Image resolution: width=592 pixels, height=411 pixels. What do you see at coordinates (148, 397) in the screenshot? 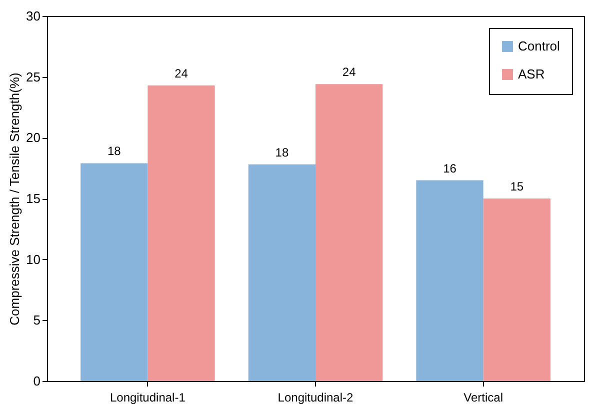
I see `x-tick-label: Longitudinal-1` at bounding box center [148, 397].